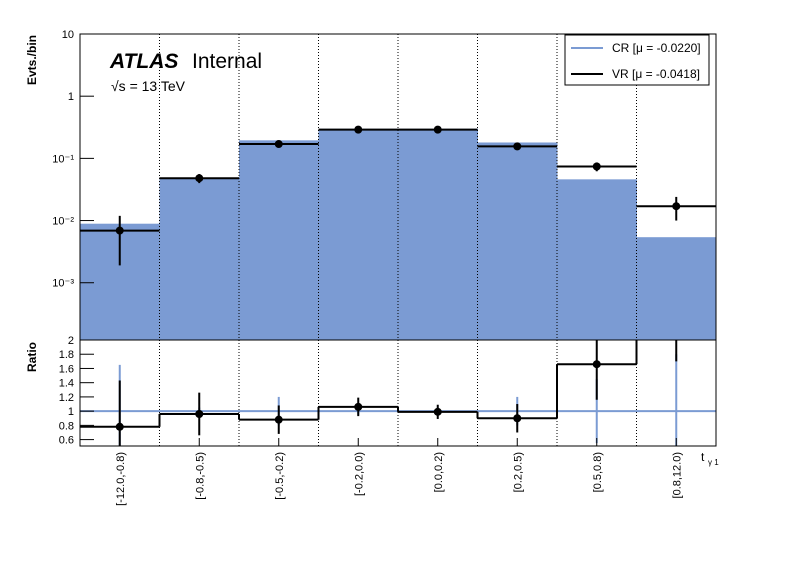 The height and width of the screenshot is (572, 796). I want to click on y-tick-label: 2, so click(71, 341).